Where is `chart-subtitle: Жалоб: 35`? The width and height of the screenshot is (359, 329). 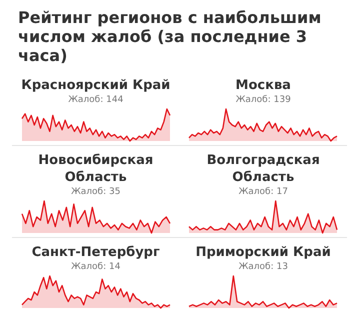
chart-subtitle: Жалоб: 35 is located at coordinates (96, 192).